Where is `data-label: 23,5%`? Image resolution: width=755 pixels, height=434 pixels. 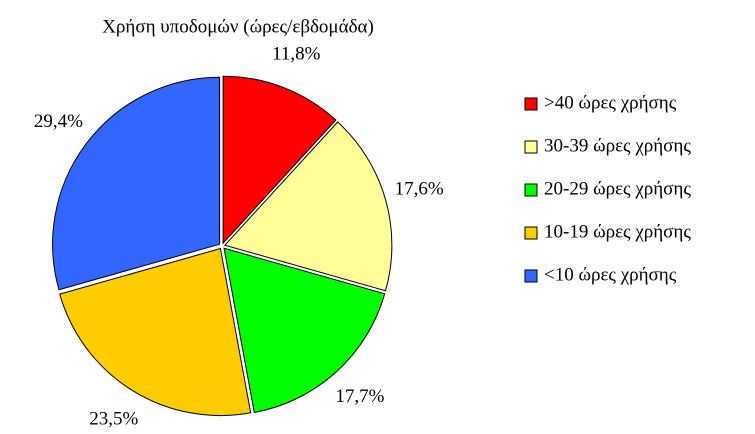
data-label: 23,5% is located at coordinates (113, 418).